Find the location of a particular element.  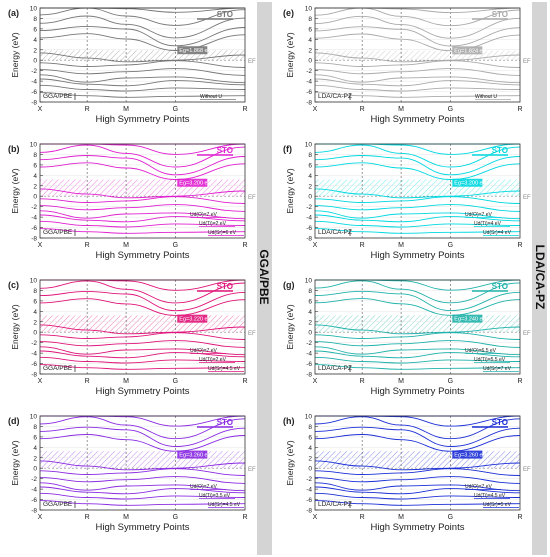

u-param-label: Ud(Sr)=7 eV is located at coordinates (497, 369).